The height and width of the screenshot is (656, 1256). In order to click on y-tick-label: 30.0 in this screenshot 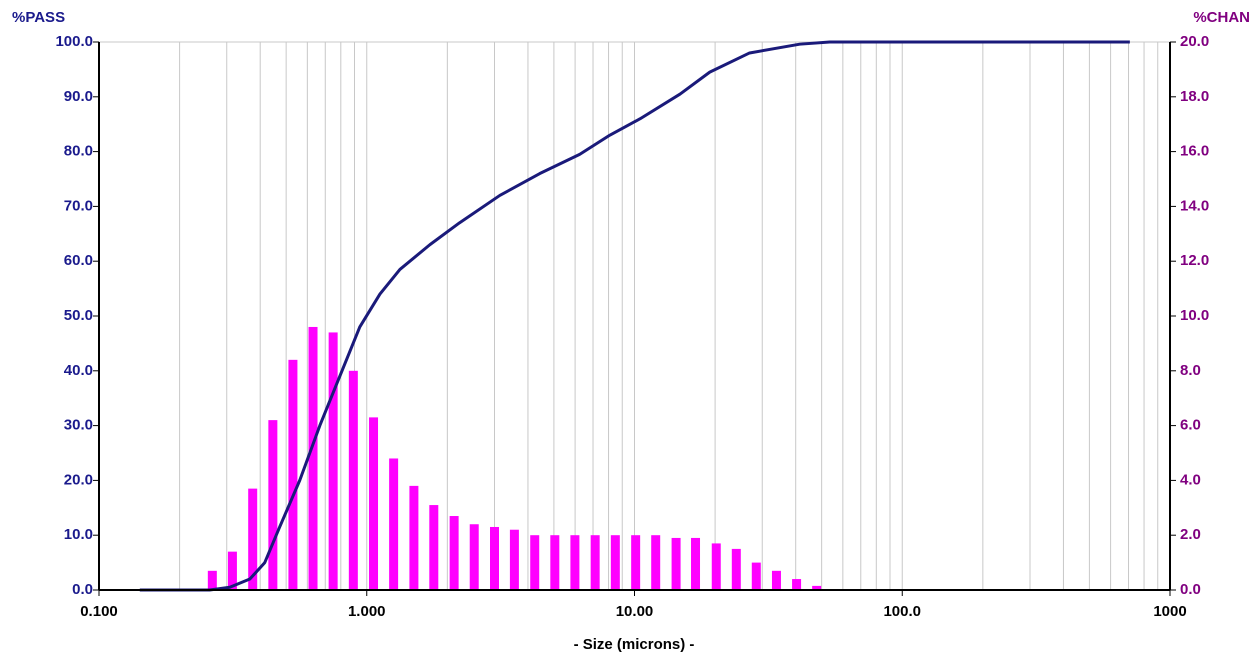, I will do `click(78, 425)`.